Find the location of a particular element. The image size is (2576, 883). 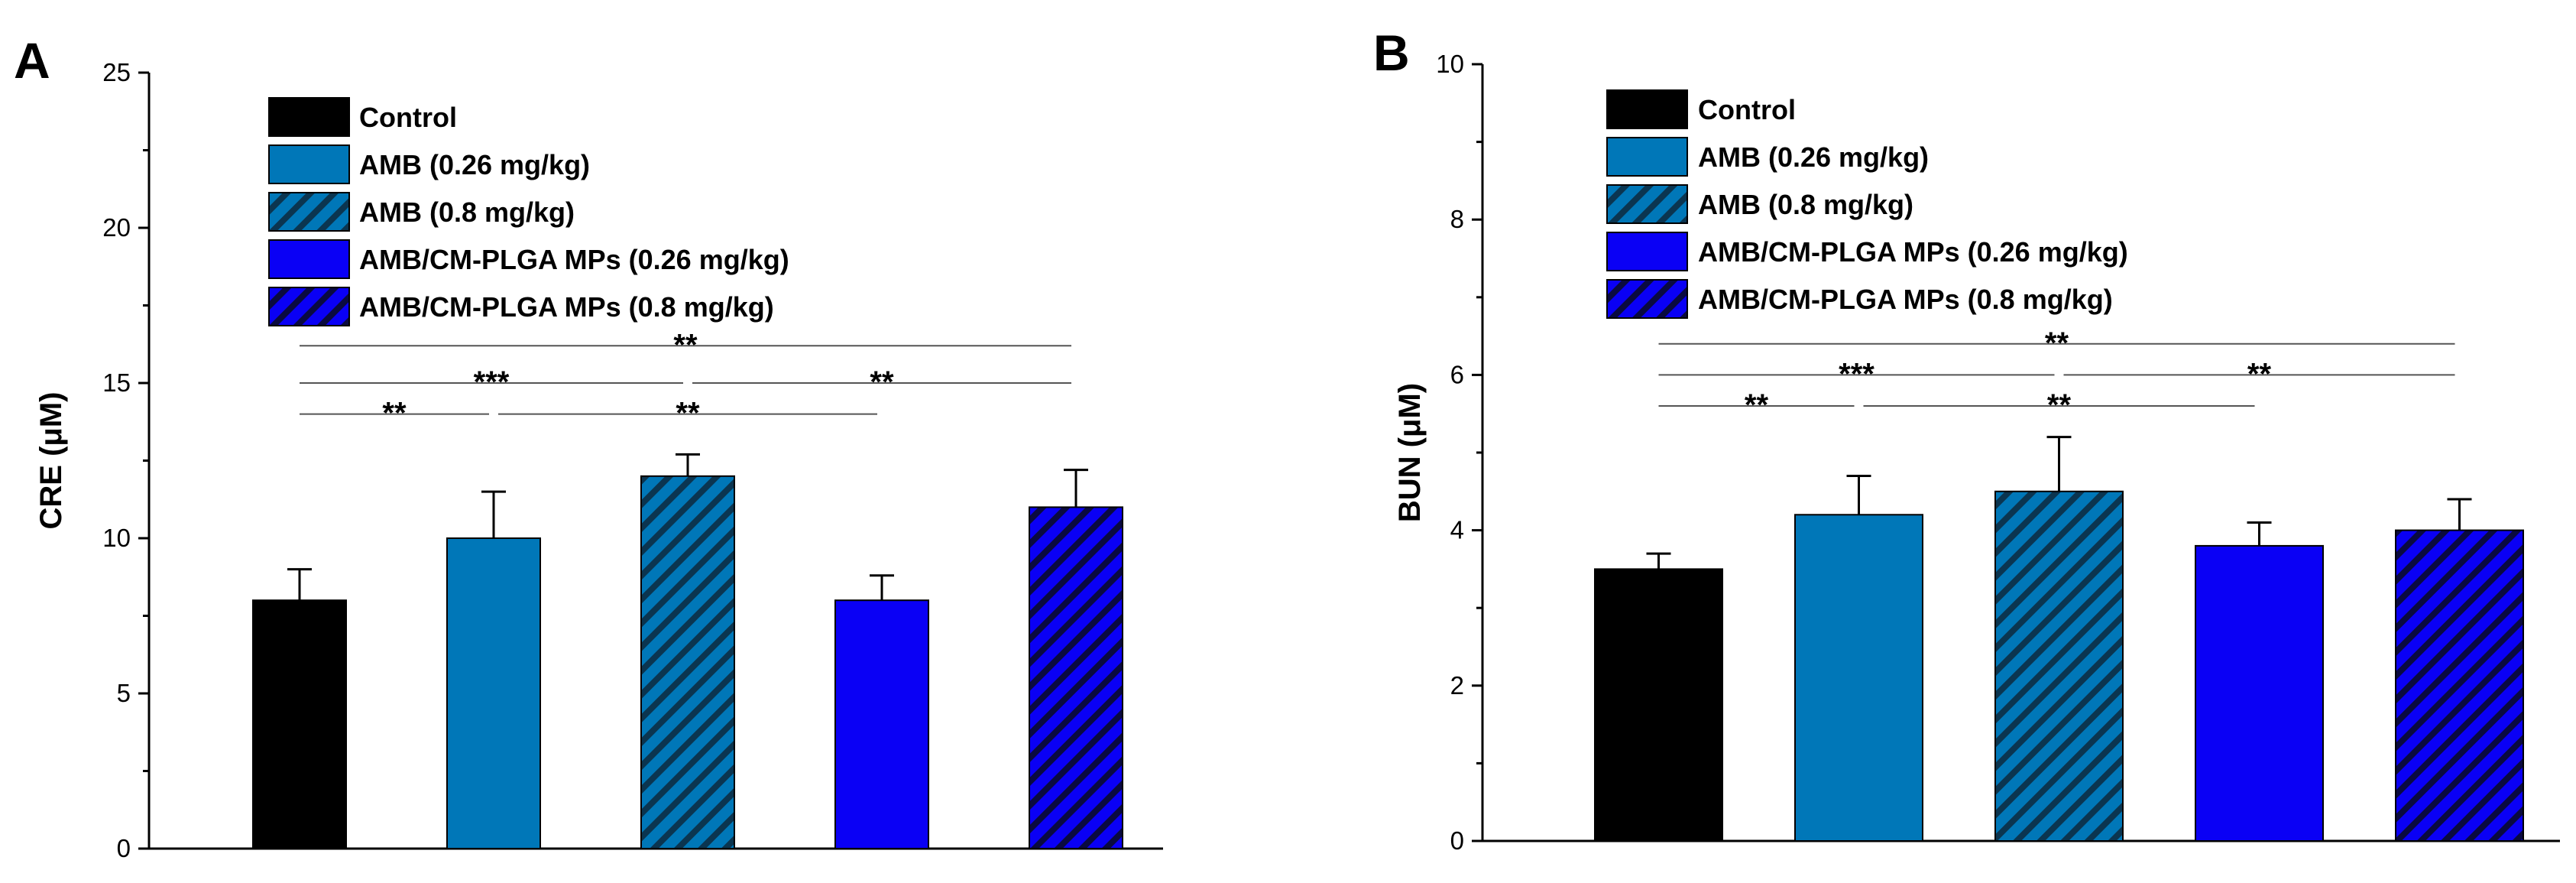

y-tick-label: 15 is located at coordinates (117, 382).